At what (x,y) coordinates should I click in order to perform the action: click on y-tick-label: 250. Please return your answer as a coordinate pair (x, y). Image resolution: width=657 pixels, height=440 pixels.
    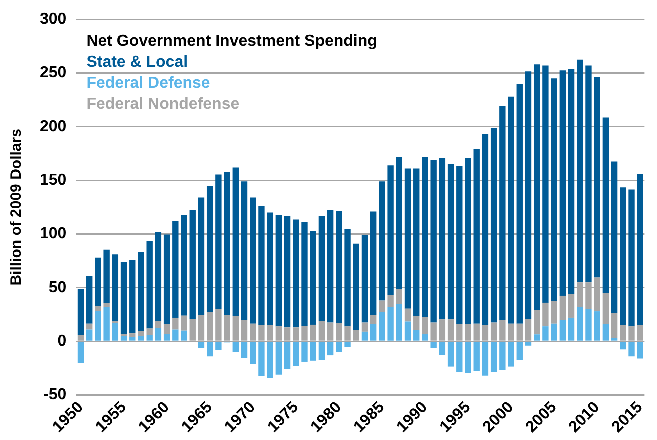
    Looking at the image, I should click on (53, 73).